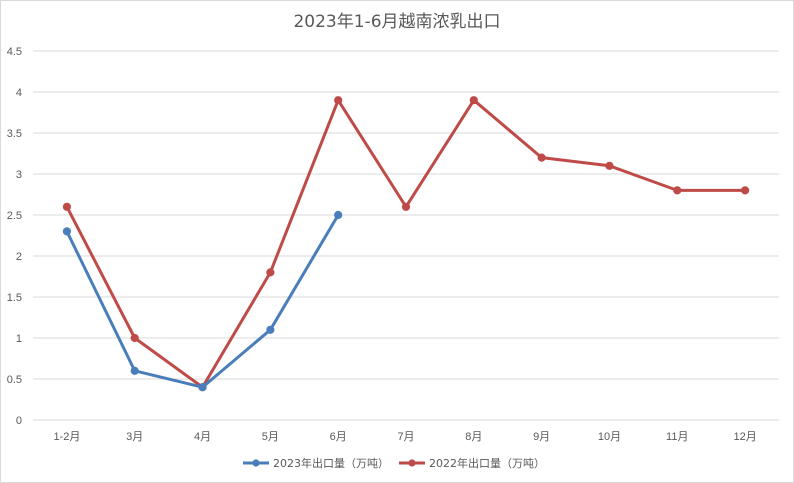 The image size is (794, 483). I want to click on y-tick-label: 1, so click(19, 339).